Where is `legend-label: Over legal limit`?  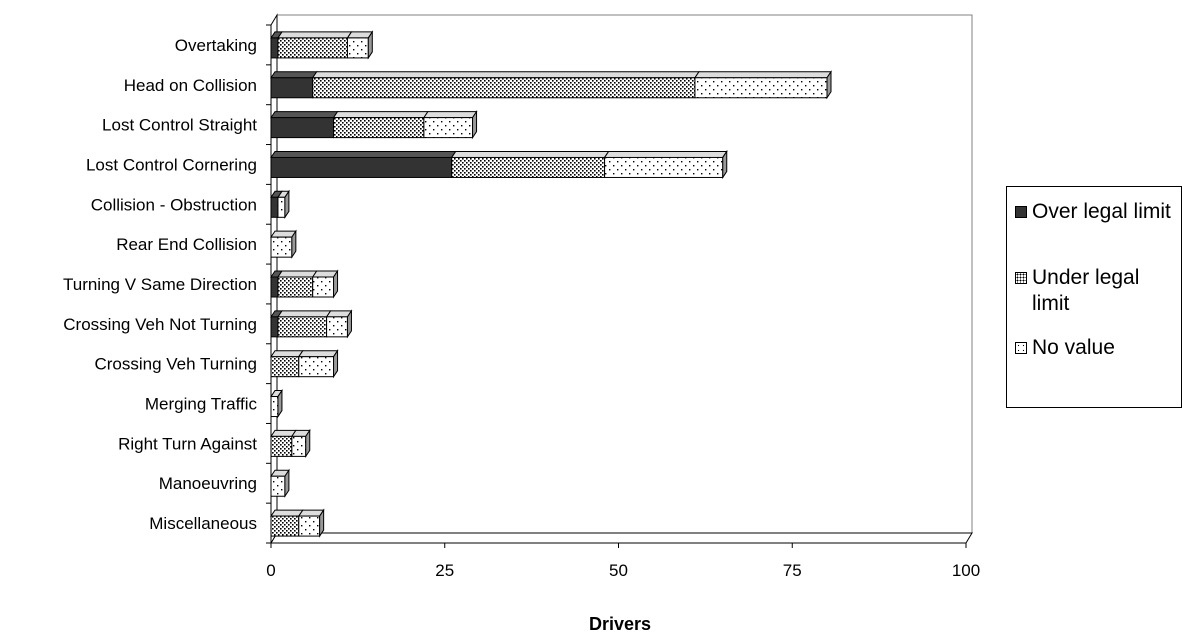 legend-label: Over legal limit is located at coordinates (1101, 211).